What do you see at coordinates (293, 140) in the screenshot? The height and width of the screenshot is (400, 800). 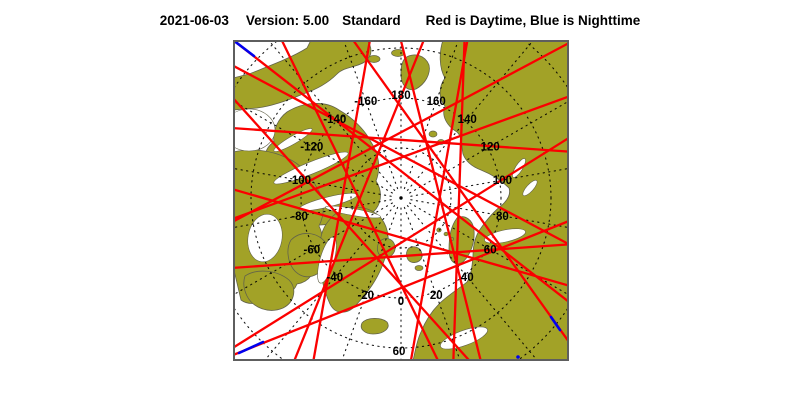 I see `archipelago-channel` at bounding box center [293, 140].